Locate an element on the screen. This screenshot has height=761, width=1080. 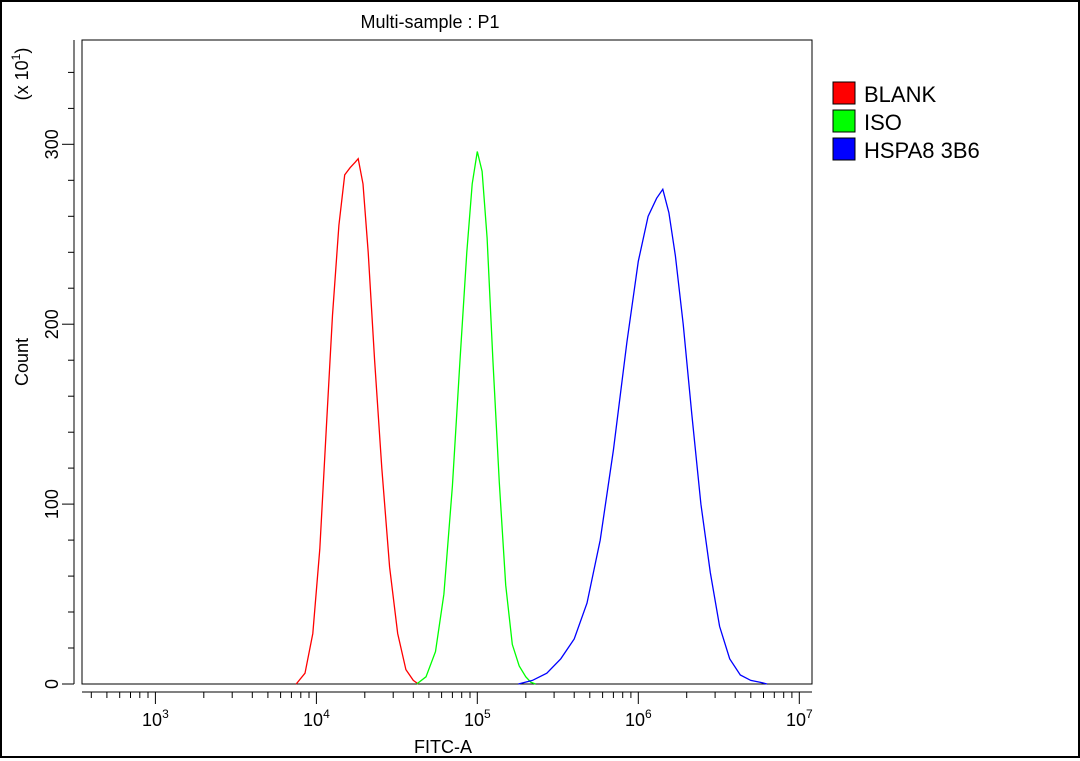
x-tick-exponent: 7 is located at coordinates (809, 714).